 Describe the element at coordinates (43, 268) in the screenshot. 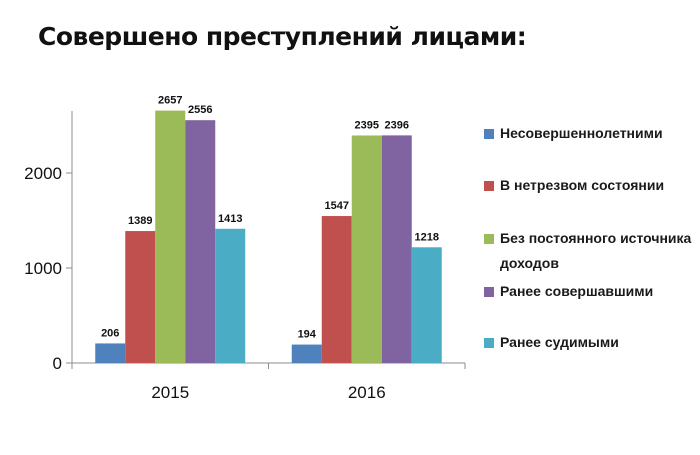

I see `y-tick-label: 1000` at that location.